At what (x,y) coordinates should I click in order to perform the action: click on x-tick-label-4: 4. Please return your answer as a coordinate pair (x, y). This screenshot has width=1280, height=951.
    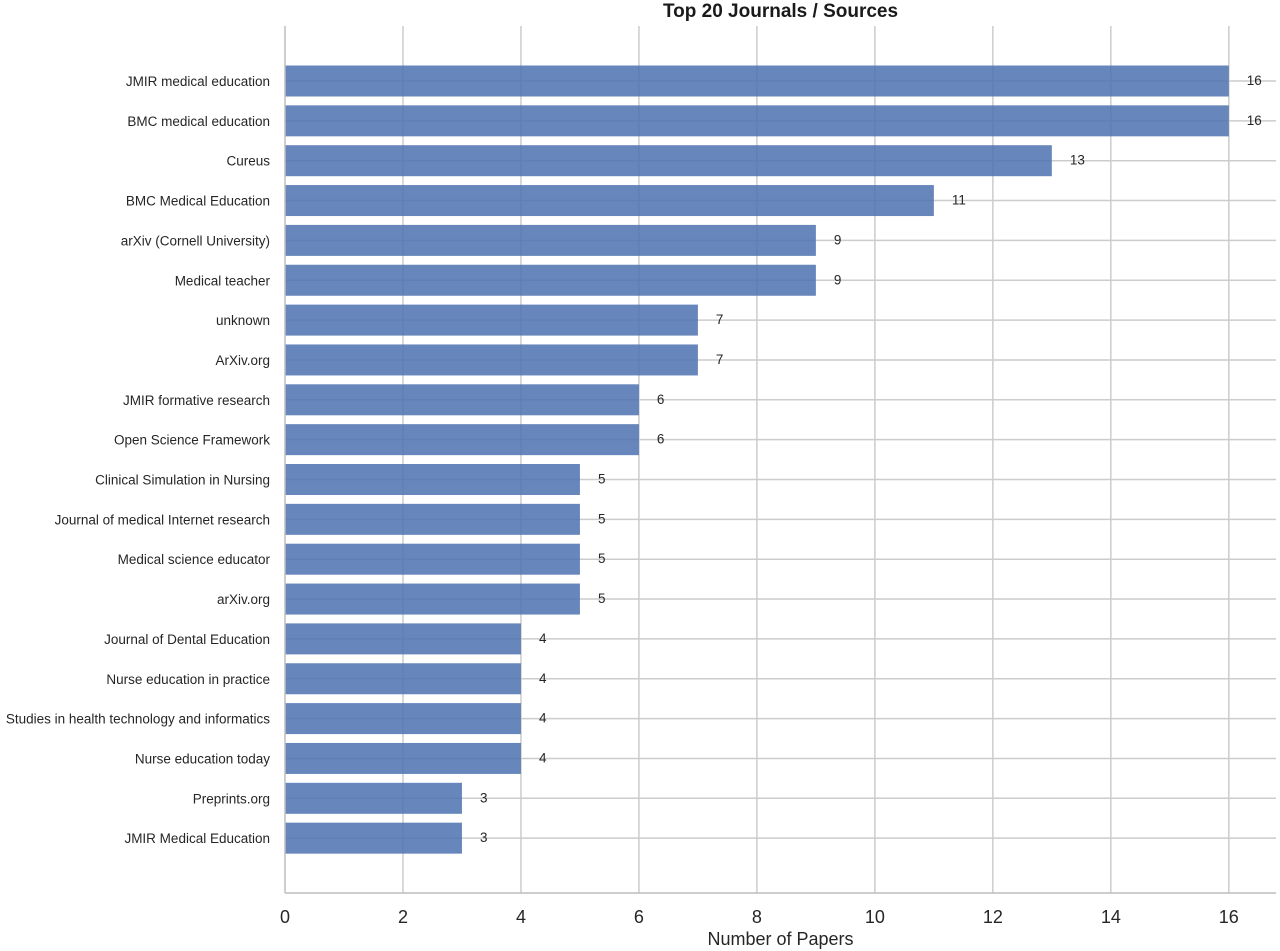
    Looking at the image, I should click on (521, 917).